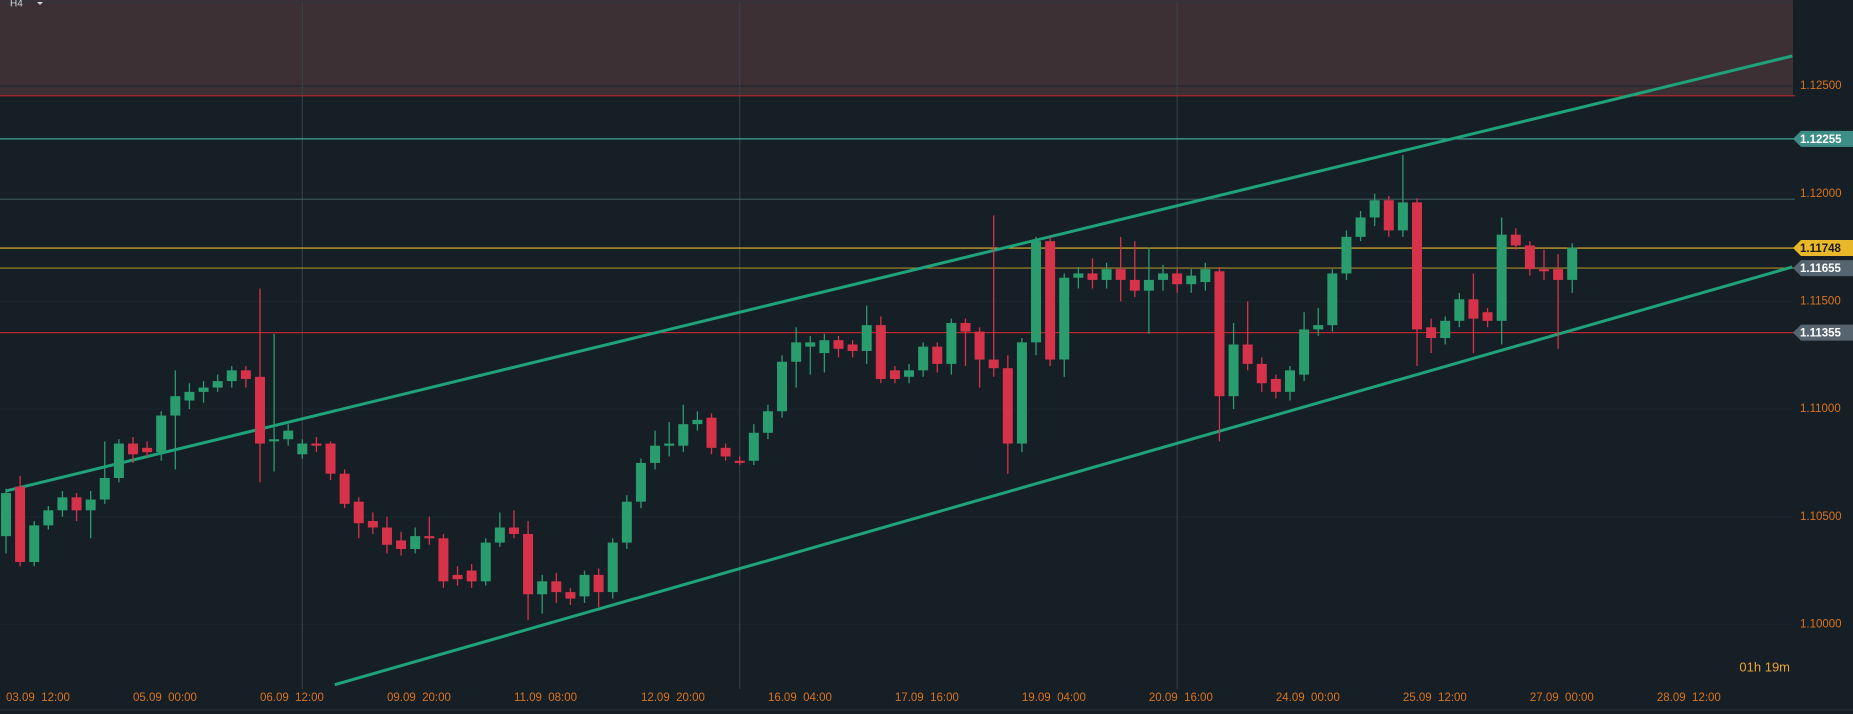  I want to click on y-tick-label: 1.10500, so click(1821, 517).